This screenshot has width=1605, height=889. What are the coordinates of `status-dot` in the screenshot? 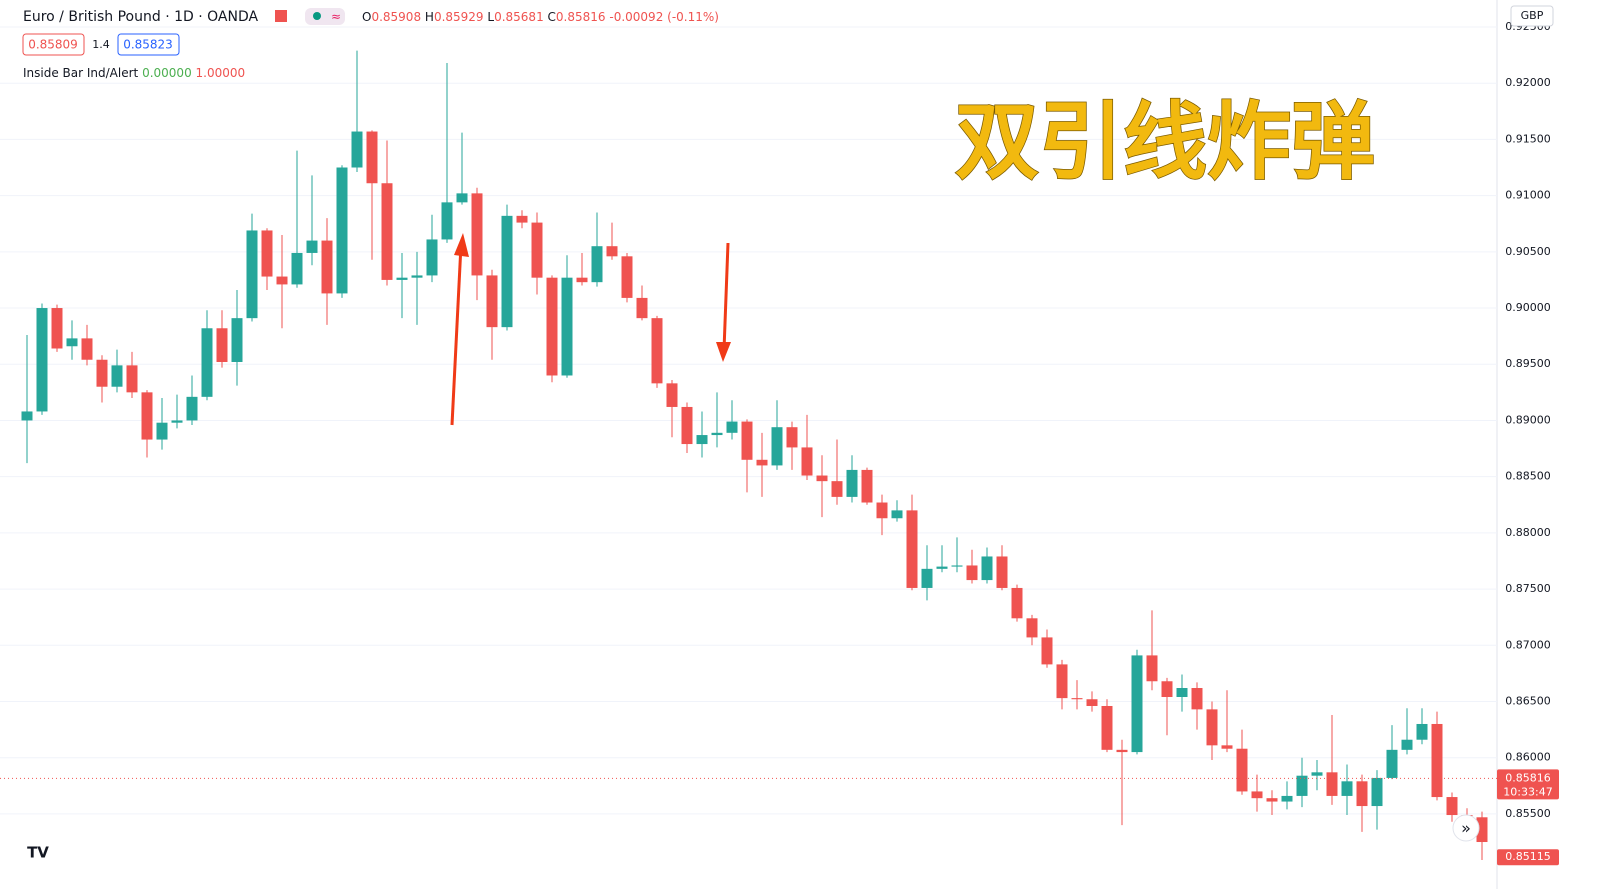 It's located at (317, 16).